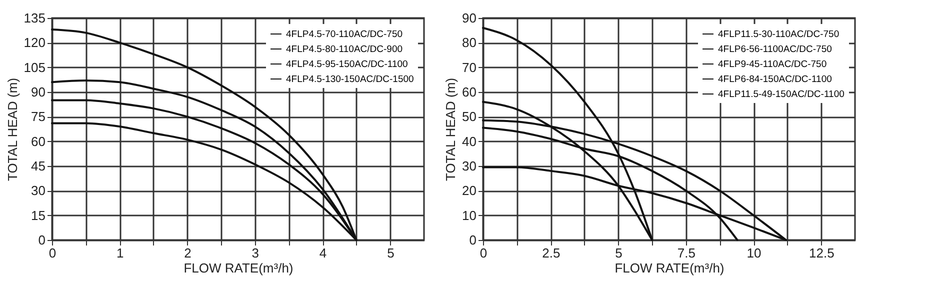 The image size is (944, 290). What do you see at coordinates (347, 64) in the screenshot?
I see `legend-label: 4FLP4.5-95-150AC/DC-1100` at bounding box center [347, 64].